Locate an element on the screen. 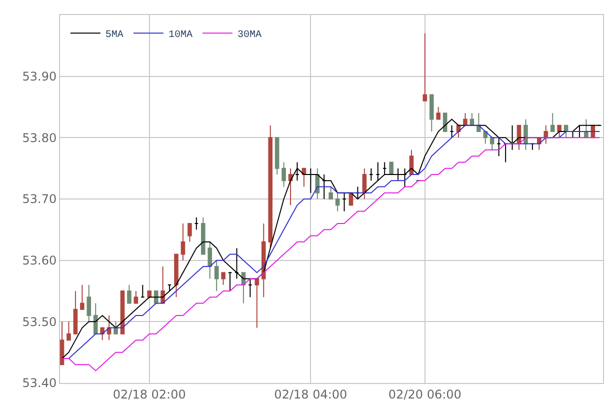  x-tick-label: 02/20 06:00 is located at coordinates (425, 394).